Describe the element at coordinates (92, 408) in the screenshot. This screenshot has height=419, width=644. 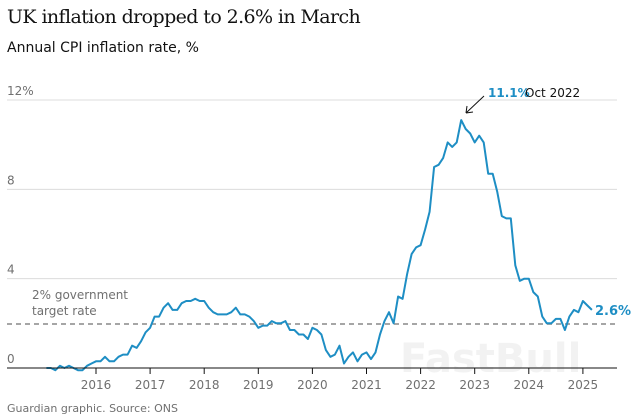
I see `source-note: Guardian graphic. Source: ONS` at that location.